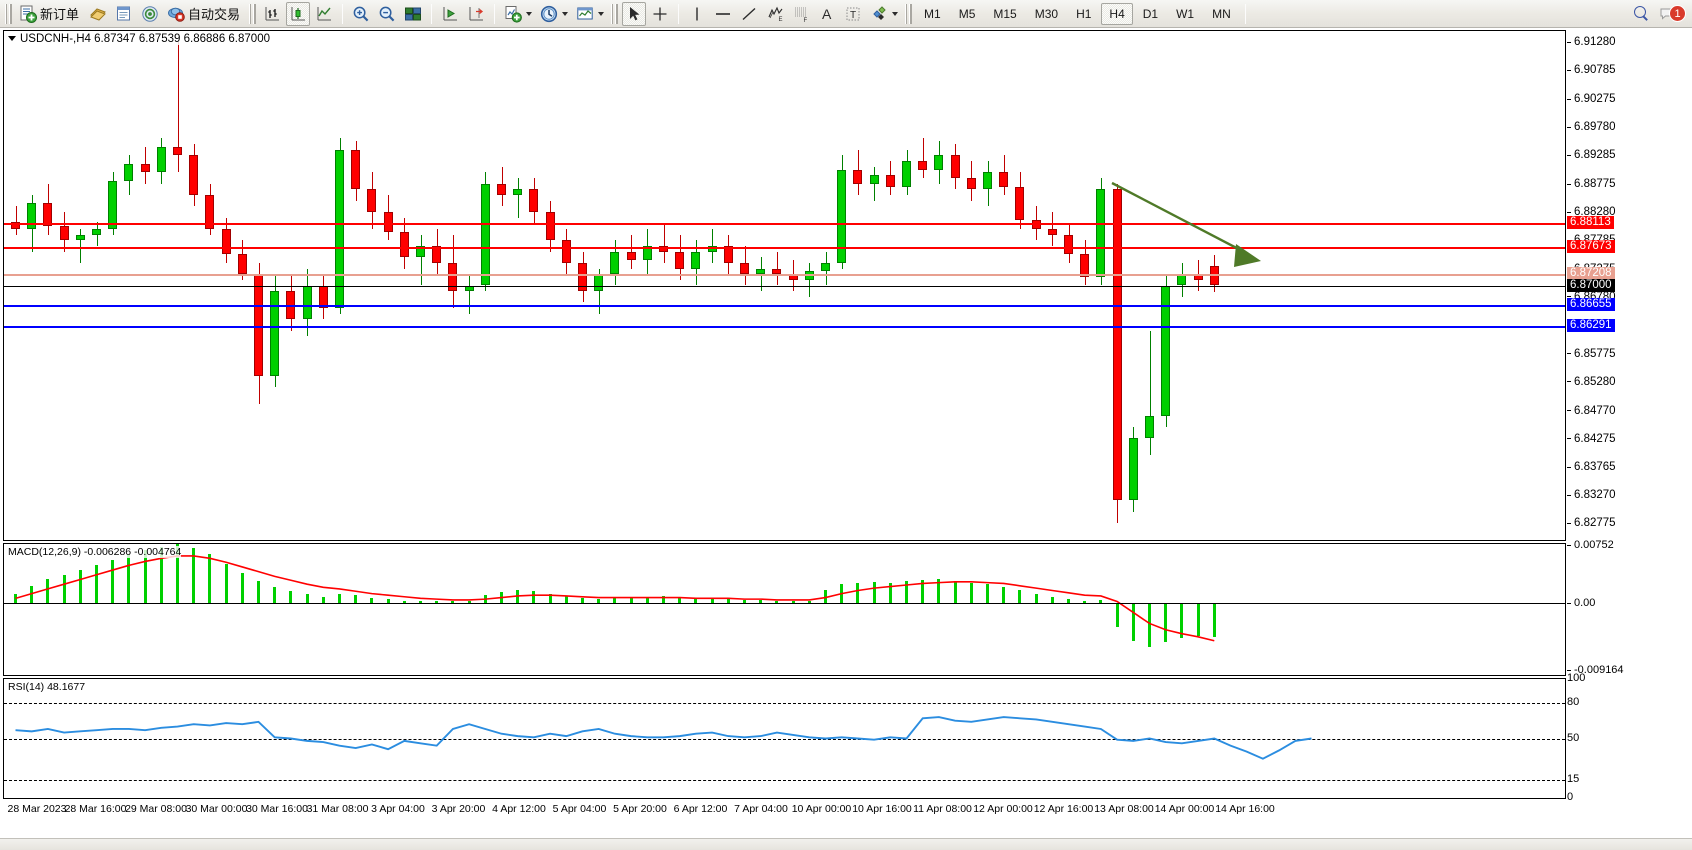  I want to click on notification-button: 1, so click(1672, 14).